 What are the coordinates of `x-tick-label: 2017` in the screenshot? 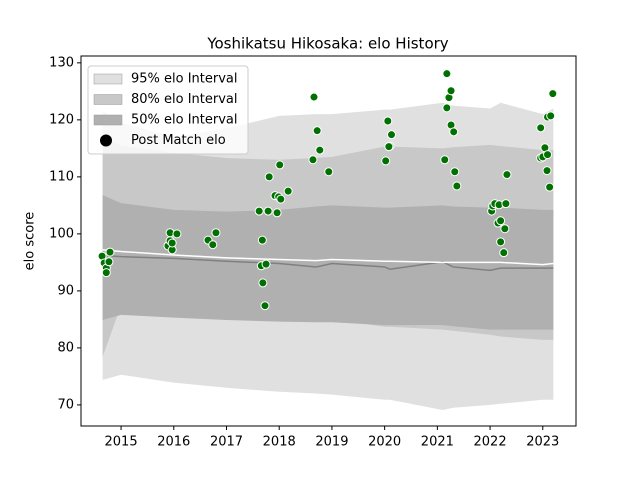 It's located at (226, 442).